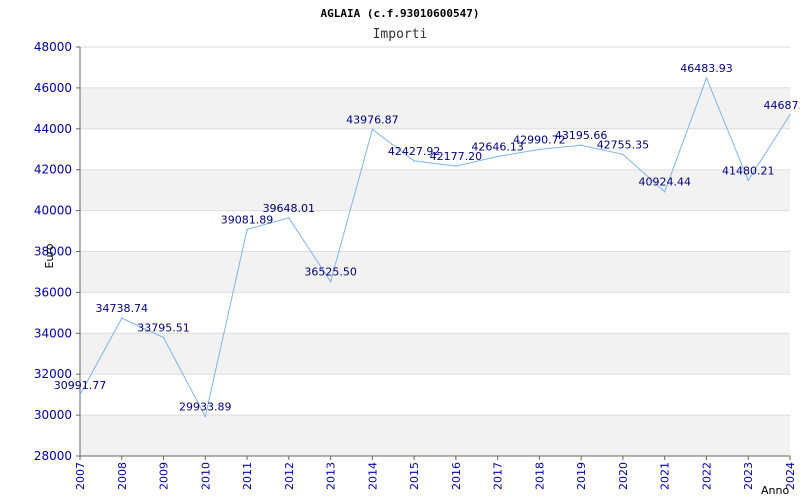  What do you see at coordinates (49, 255) in the screenshot?
I see `y-axis-label: Euro` at bounding box center [49, 255].